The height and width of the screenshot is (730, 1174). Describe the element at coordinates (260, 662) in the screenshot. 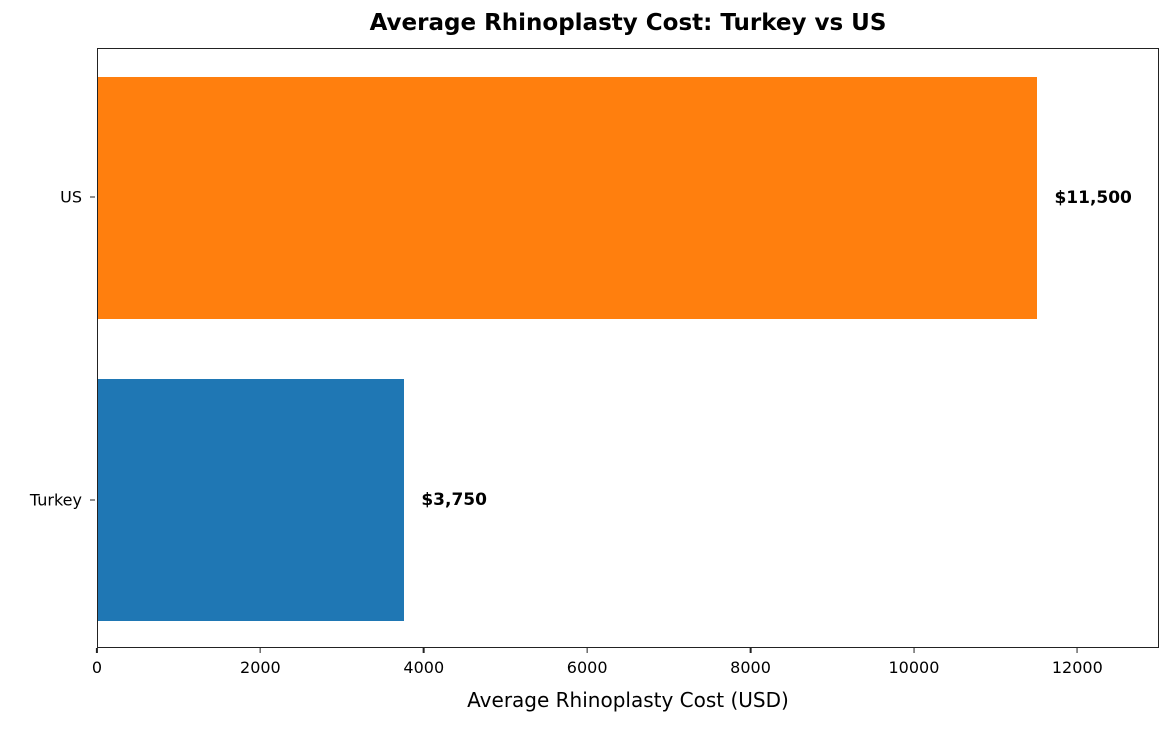

I see `x-tick: 2000` at that location.